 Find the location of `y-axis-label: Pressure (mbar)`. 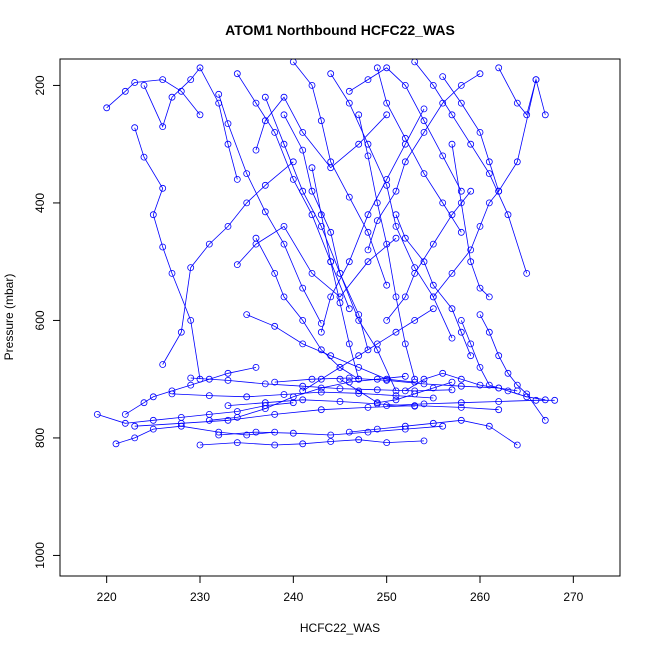

y-axis-label: Pressure (mbar) is located at coordinates (9, 317).